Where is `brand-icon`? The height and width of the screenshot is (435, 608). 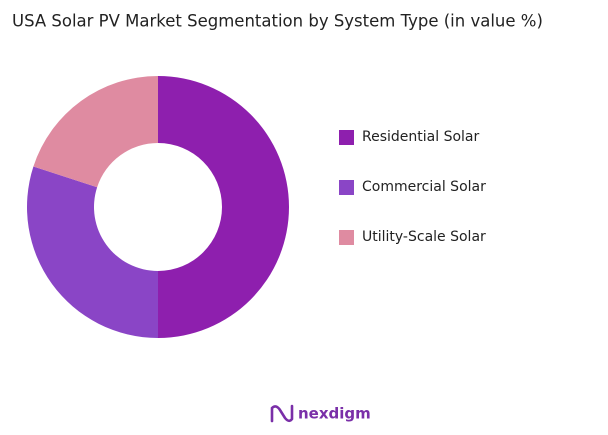
brand-icon is located at coordinates (282, 413).